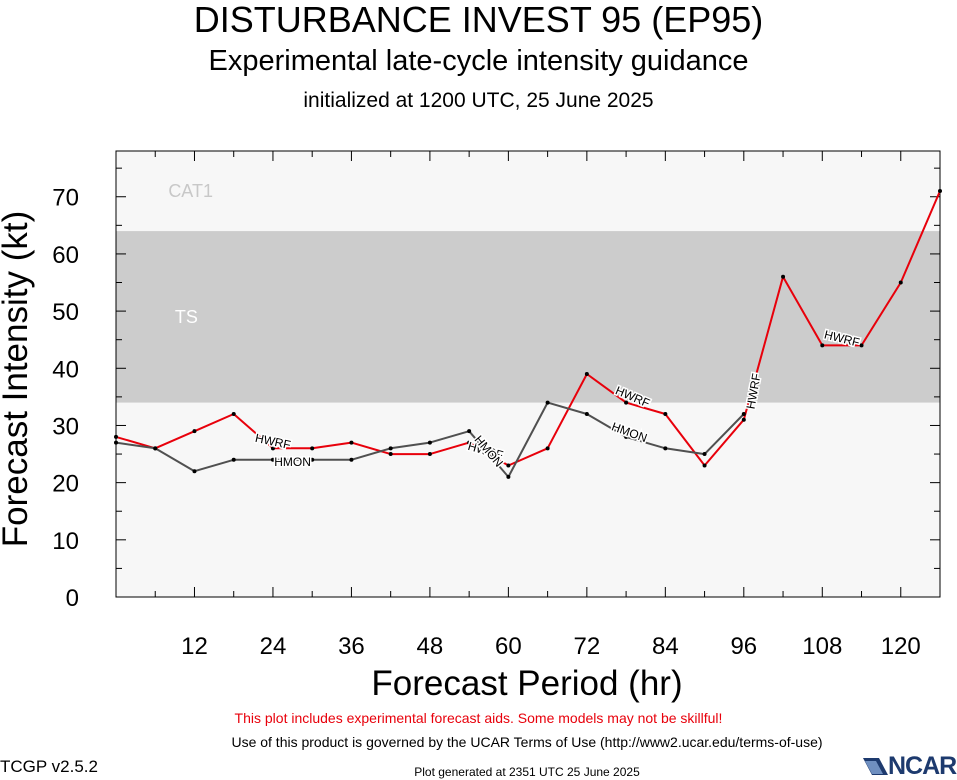 Image resolution: width=957 pixels, height=780 pixels. Describe the element at coordinates (65, 255) in the screenshot. I see `y-tick-label: 60` at that location.